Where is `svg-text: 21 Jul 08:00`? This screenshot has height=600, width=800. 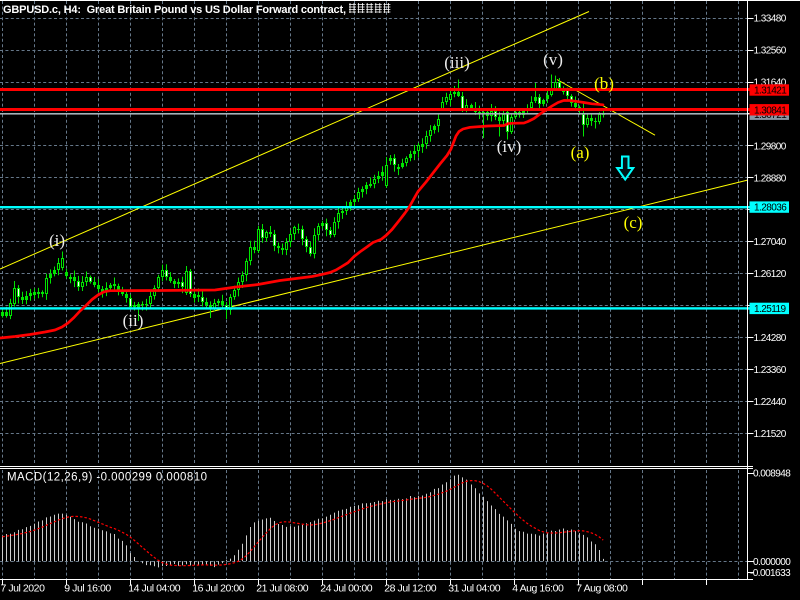 svg-text: 21 Jul 08:00 is located at coordinates (282, 589).